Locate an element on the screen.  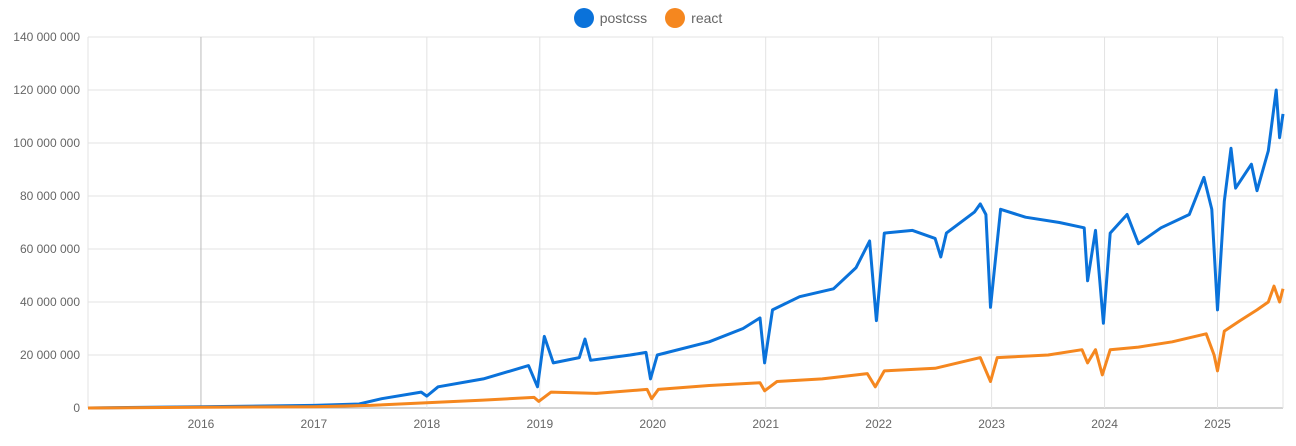
y-tick-label: 80 000 000 is located at coordinates (50, 196).